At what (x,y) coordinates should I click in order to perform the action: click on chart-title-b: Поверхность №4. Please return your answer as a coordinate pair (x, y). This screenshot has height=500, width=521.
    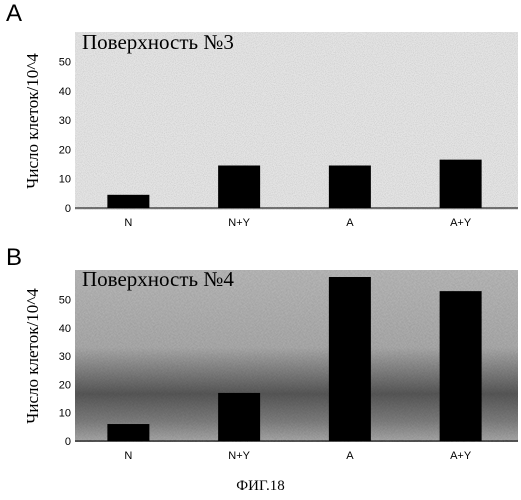
    Looking at the image, I should click on (158, 279).